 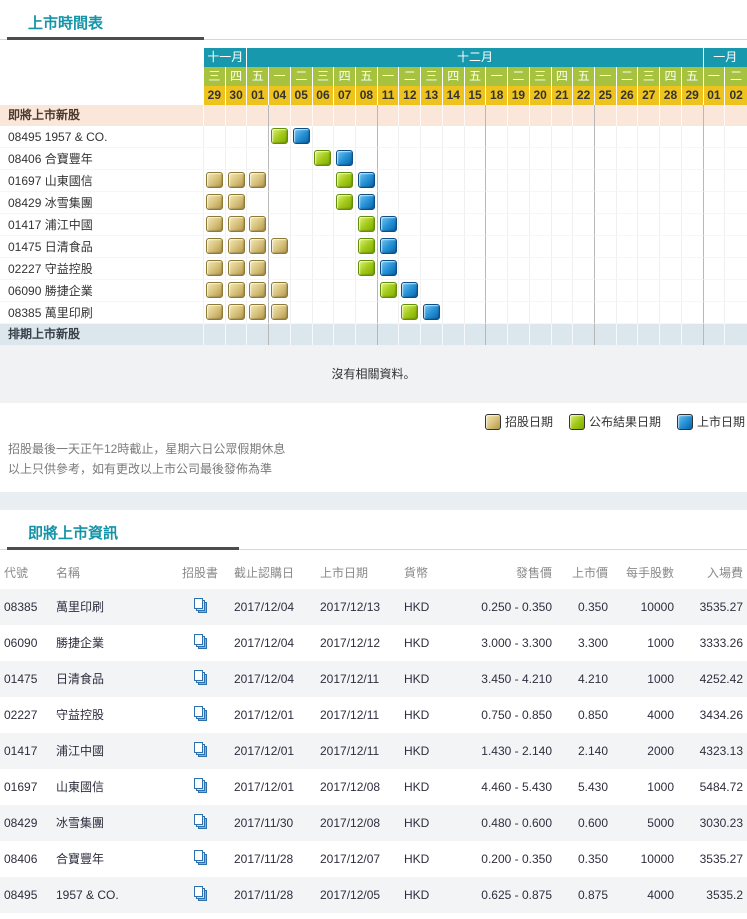 I want to click on listing-date-cell: 2017/12/12, so click(x=350, y=642).